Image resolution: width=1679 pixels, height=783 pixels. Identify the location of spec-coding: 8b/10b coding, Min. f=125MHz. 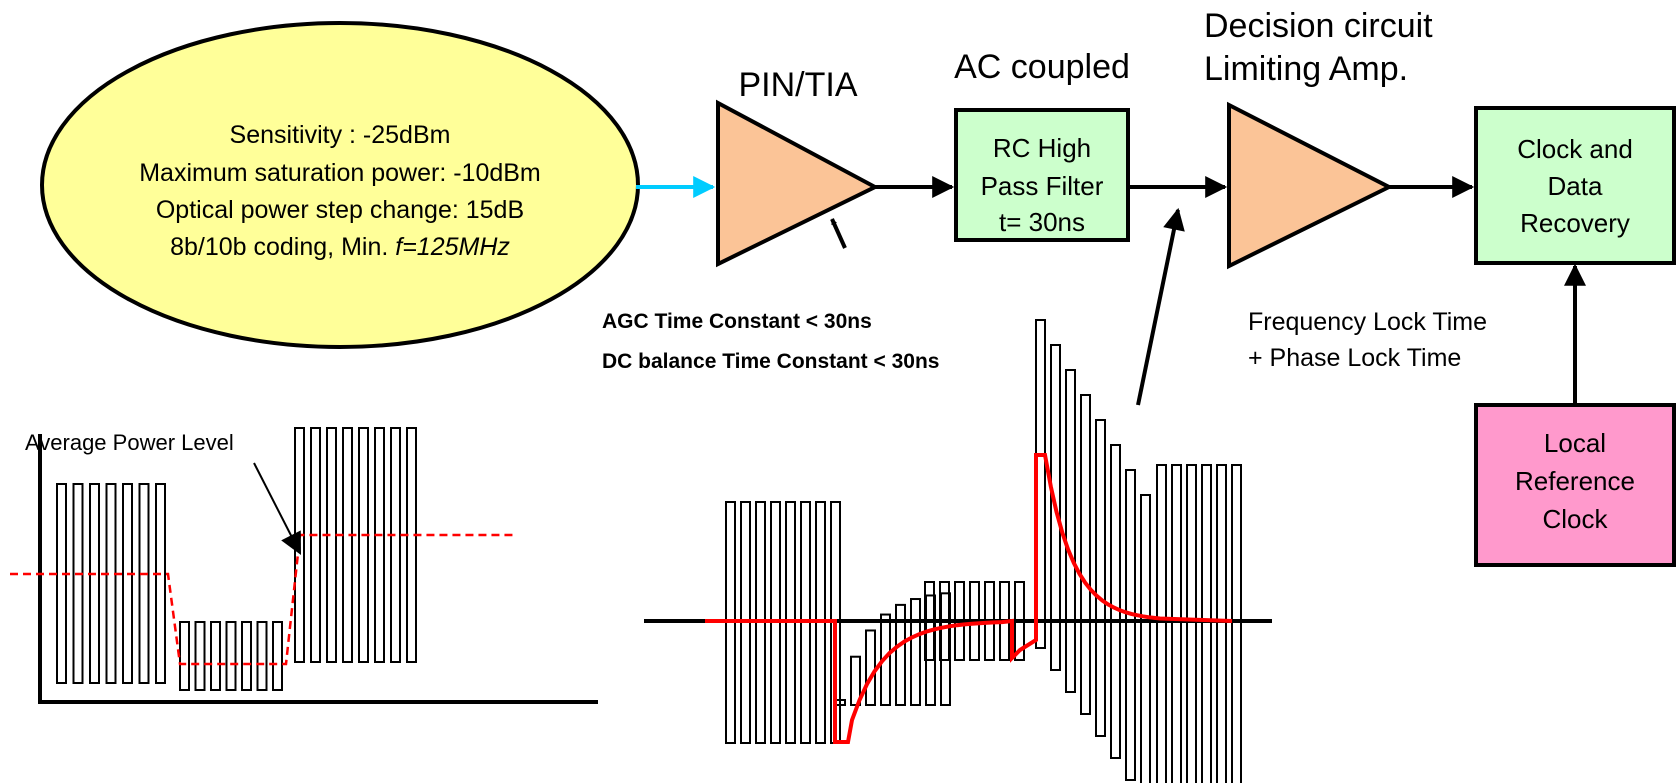
(340, 247).